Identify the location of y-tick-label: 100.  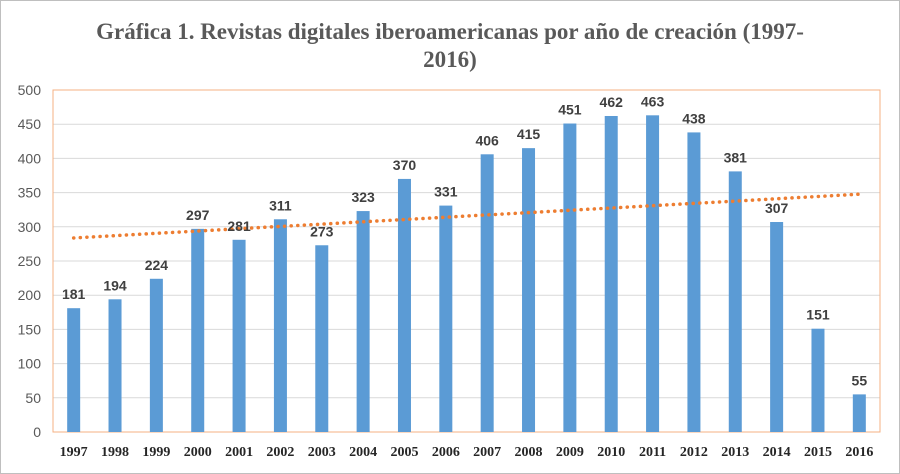
(30, 364).